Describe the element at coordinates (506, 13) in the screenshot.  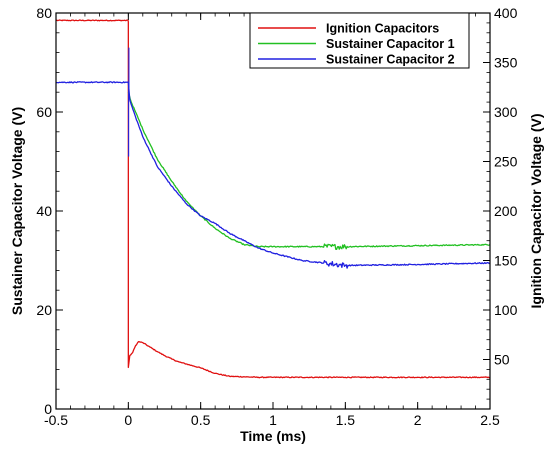
I see `y-right-tick-label: 400` at that location.